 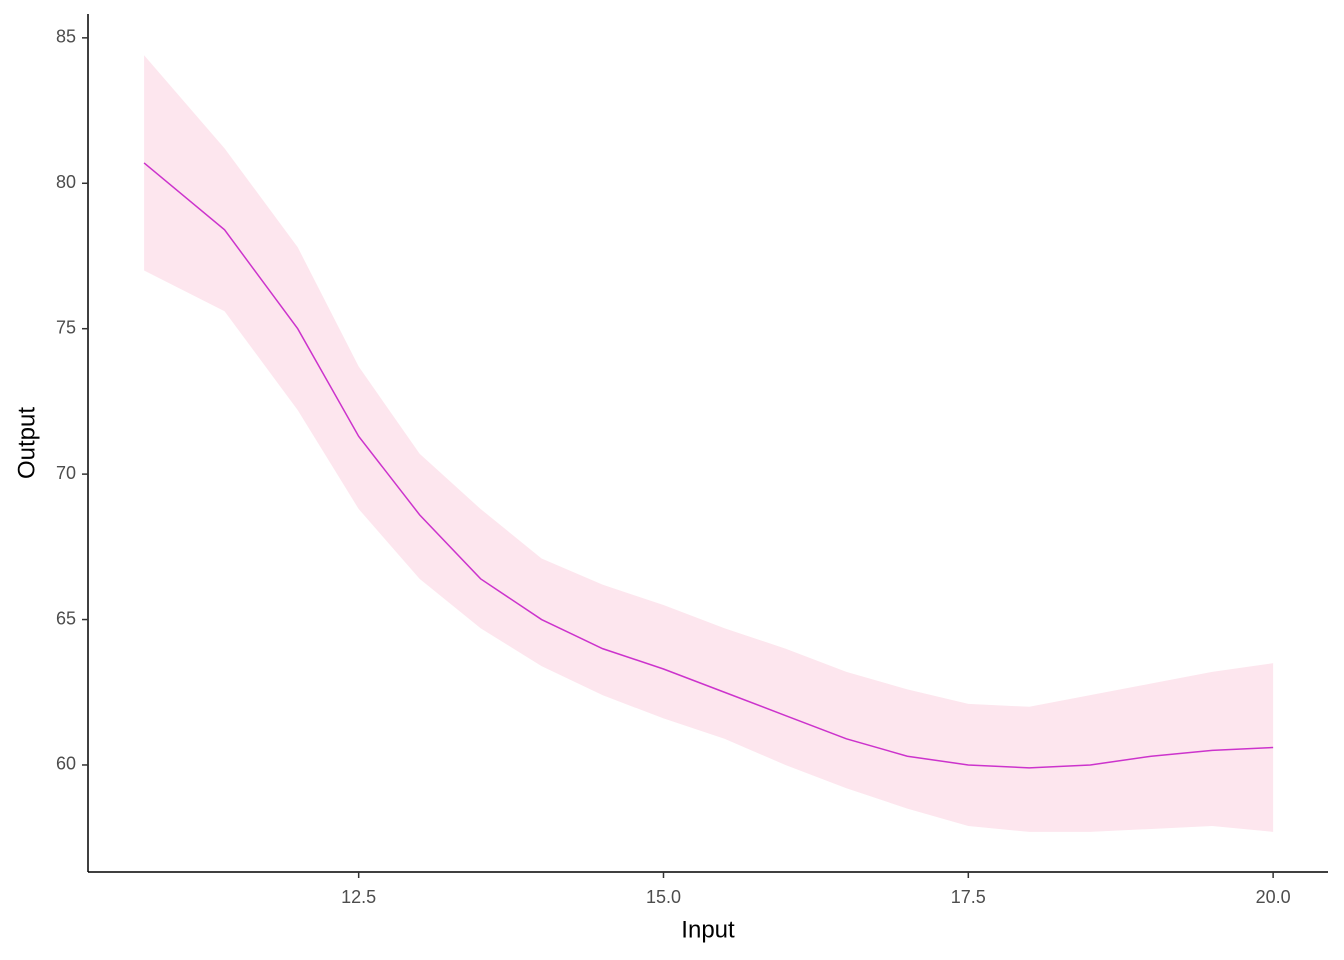 I want to click on x-axis-label: Input, so click(x=708, y=929).